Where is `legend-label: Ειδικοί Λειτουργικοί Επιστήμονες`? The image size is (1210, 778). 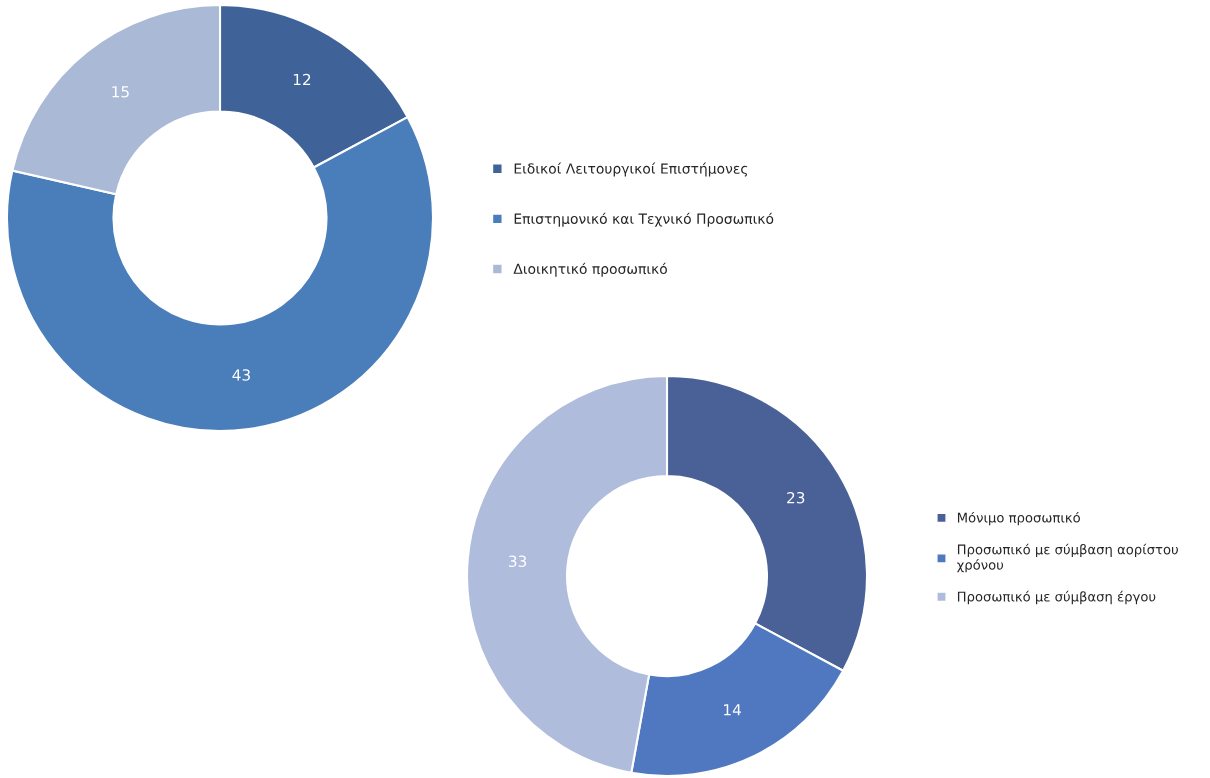
legend-label: Ειδικοί Λειτουργικοί Επιστήμονες is located at coordinates (631, 169).